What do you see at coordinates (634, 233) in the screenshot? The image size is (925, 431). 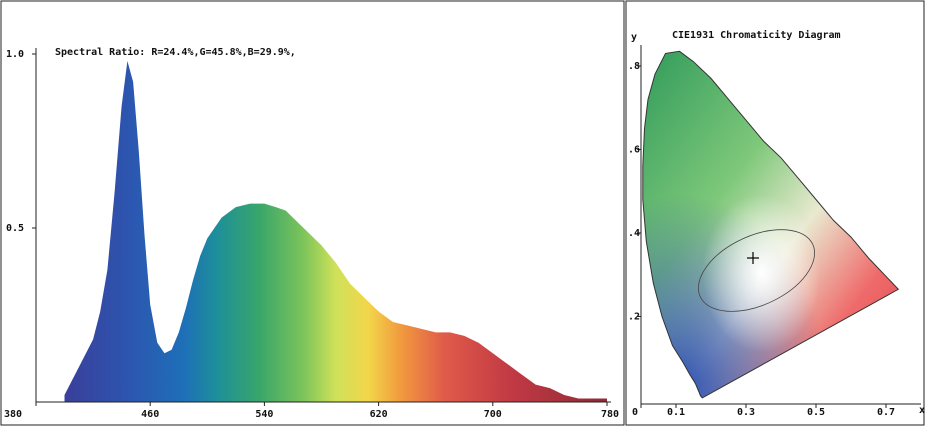 I see `cie-y-tick-label: .4` at bounding box center [634, 233].